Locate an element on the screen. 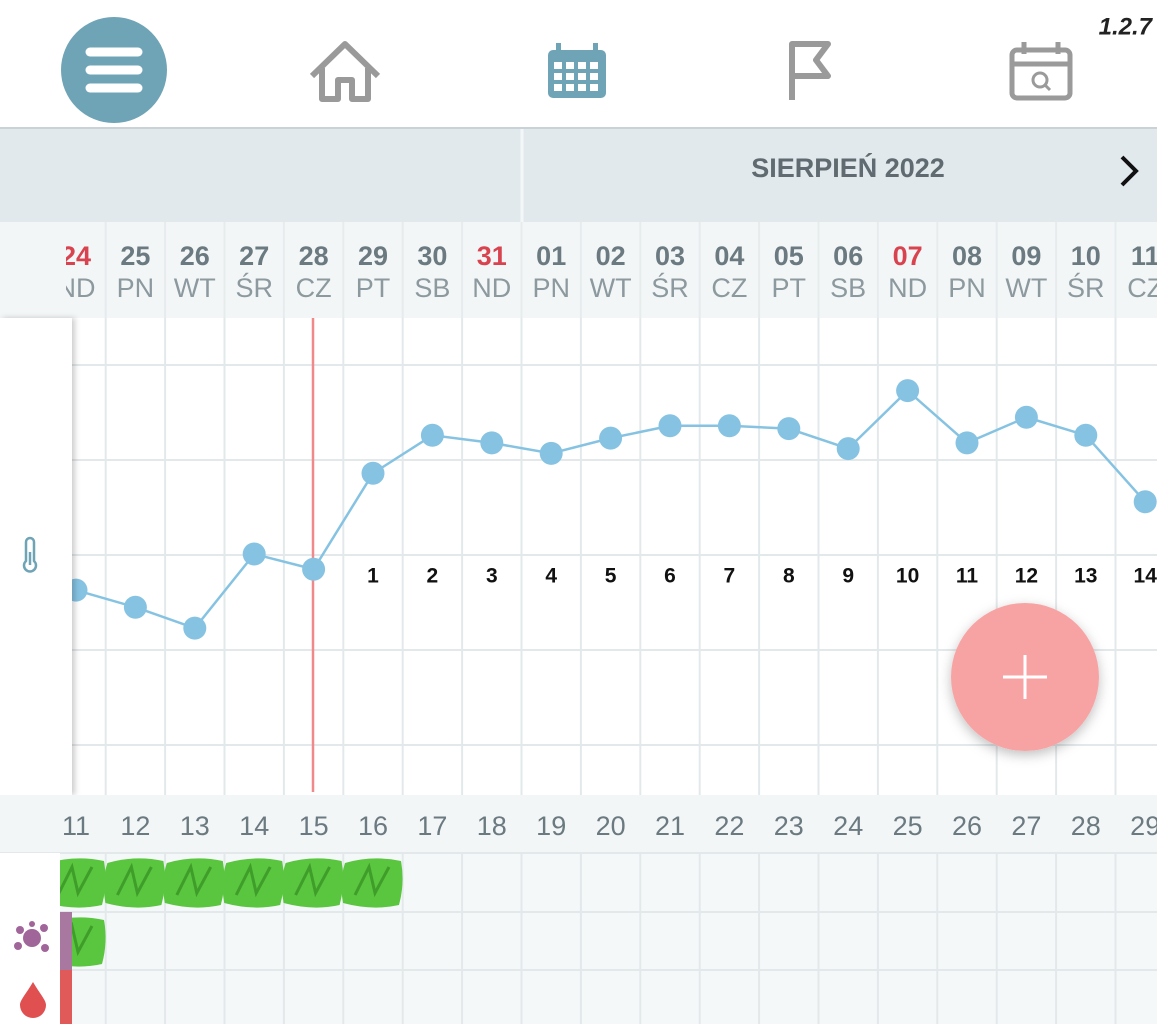 Image resolution: width=1157 pixels, height=1024 pixels. day-number: 27 is located at coordinates (1026, 826).